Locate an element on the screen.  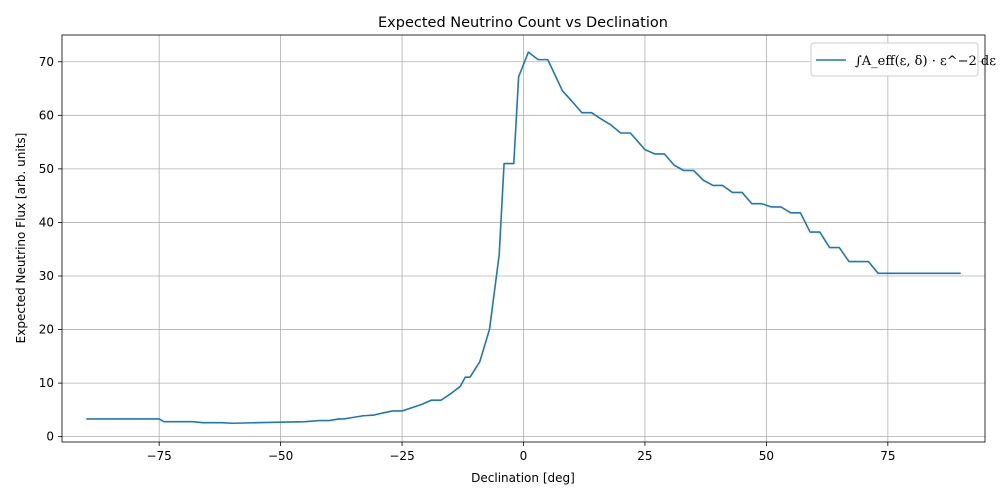
y-tick-label: 40 is located at coordinates (46, 222).